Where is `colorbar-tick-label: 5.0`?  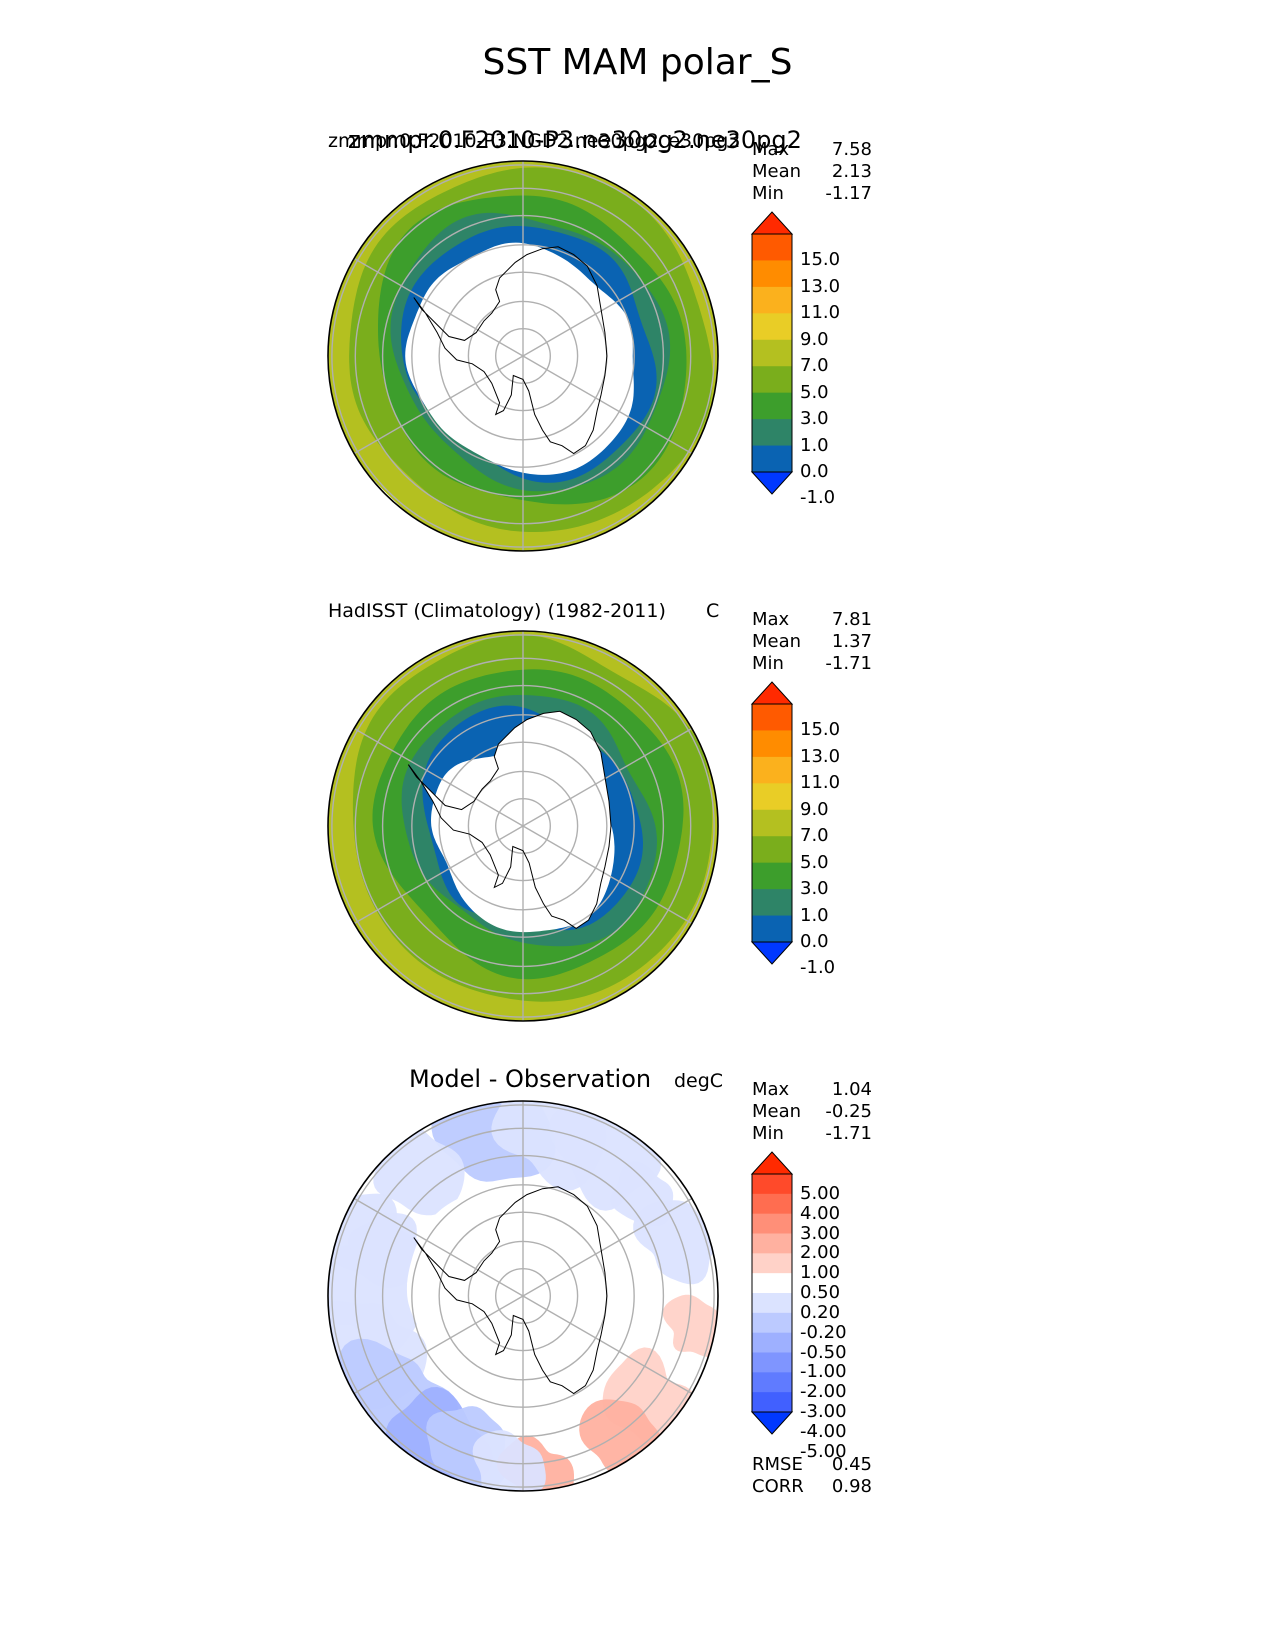 colorbar-tick-label: 5.0 is located at coordinates (814, 392).